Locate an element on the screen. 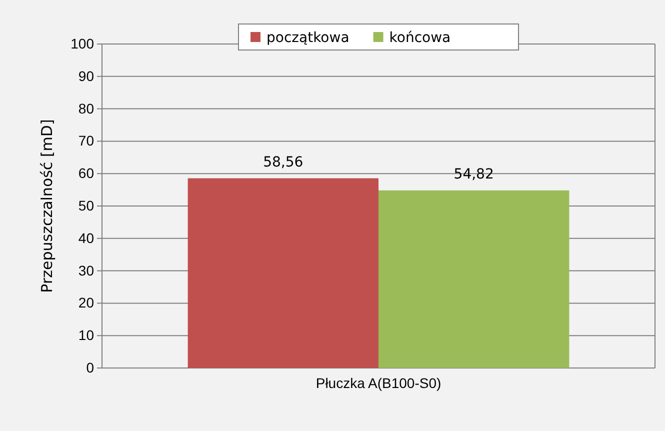  y-tick-label: 10 is located at coordinates (86, 335).